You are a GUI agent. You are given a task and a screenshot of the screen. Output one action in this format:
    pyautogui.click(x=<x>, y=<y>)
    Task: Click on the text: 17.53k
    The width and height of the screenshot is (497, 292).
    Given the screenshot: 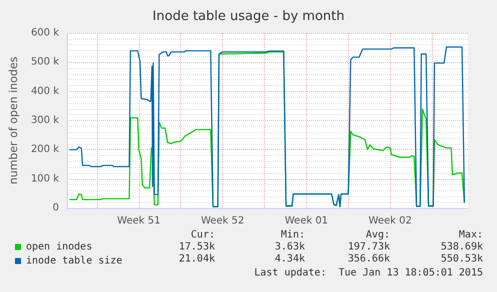 What is the action you would take?
    pyautogui.click(x=196, y=247)
    